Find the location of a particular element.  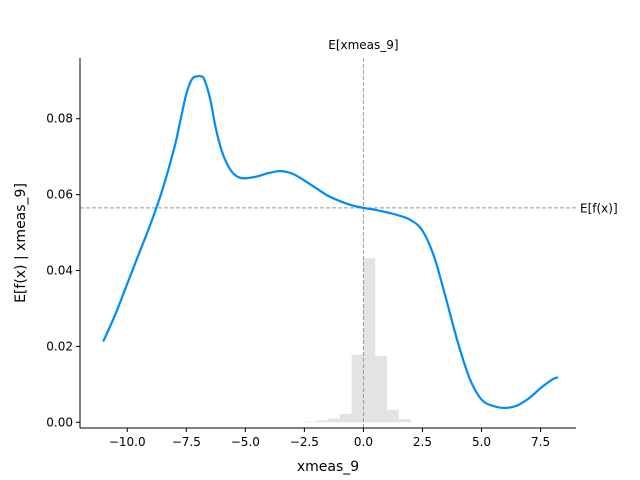

expected-fx-label: E[f(x)] is located at coordinates (599, 208).